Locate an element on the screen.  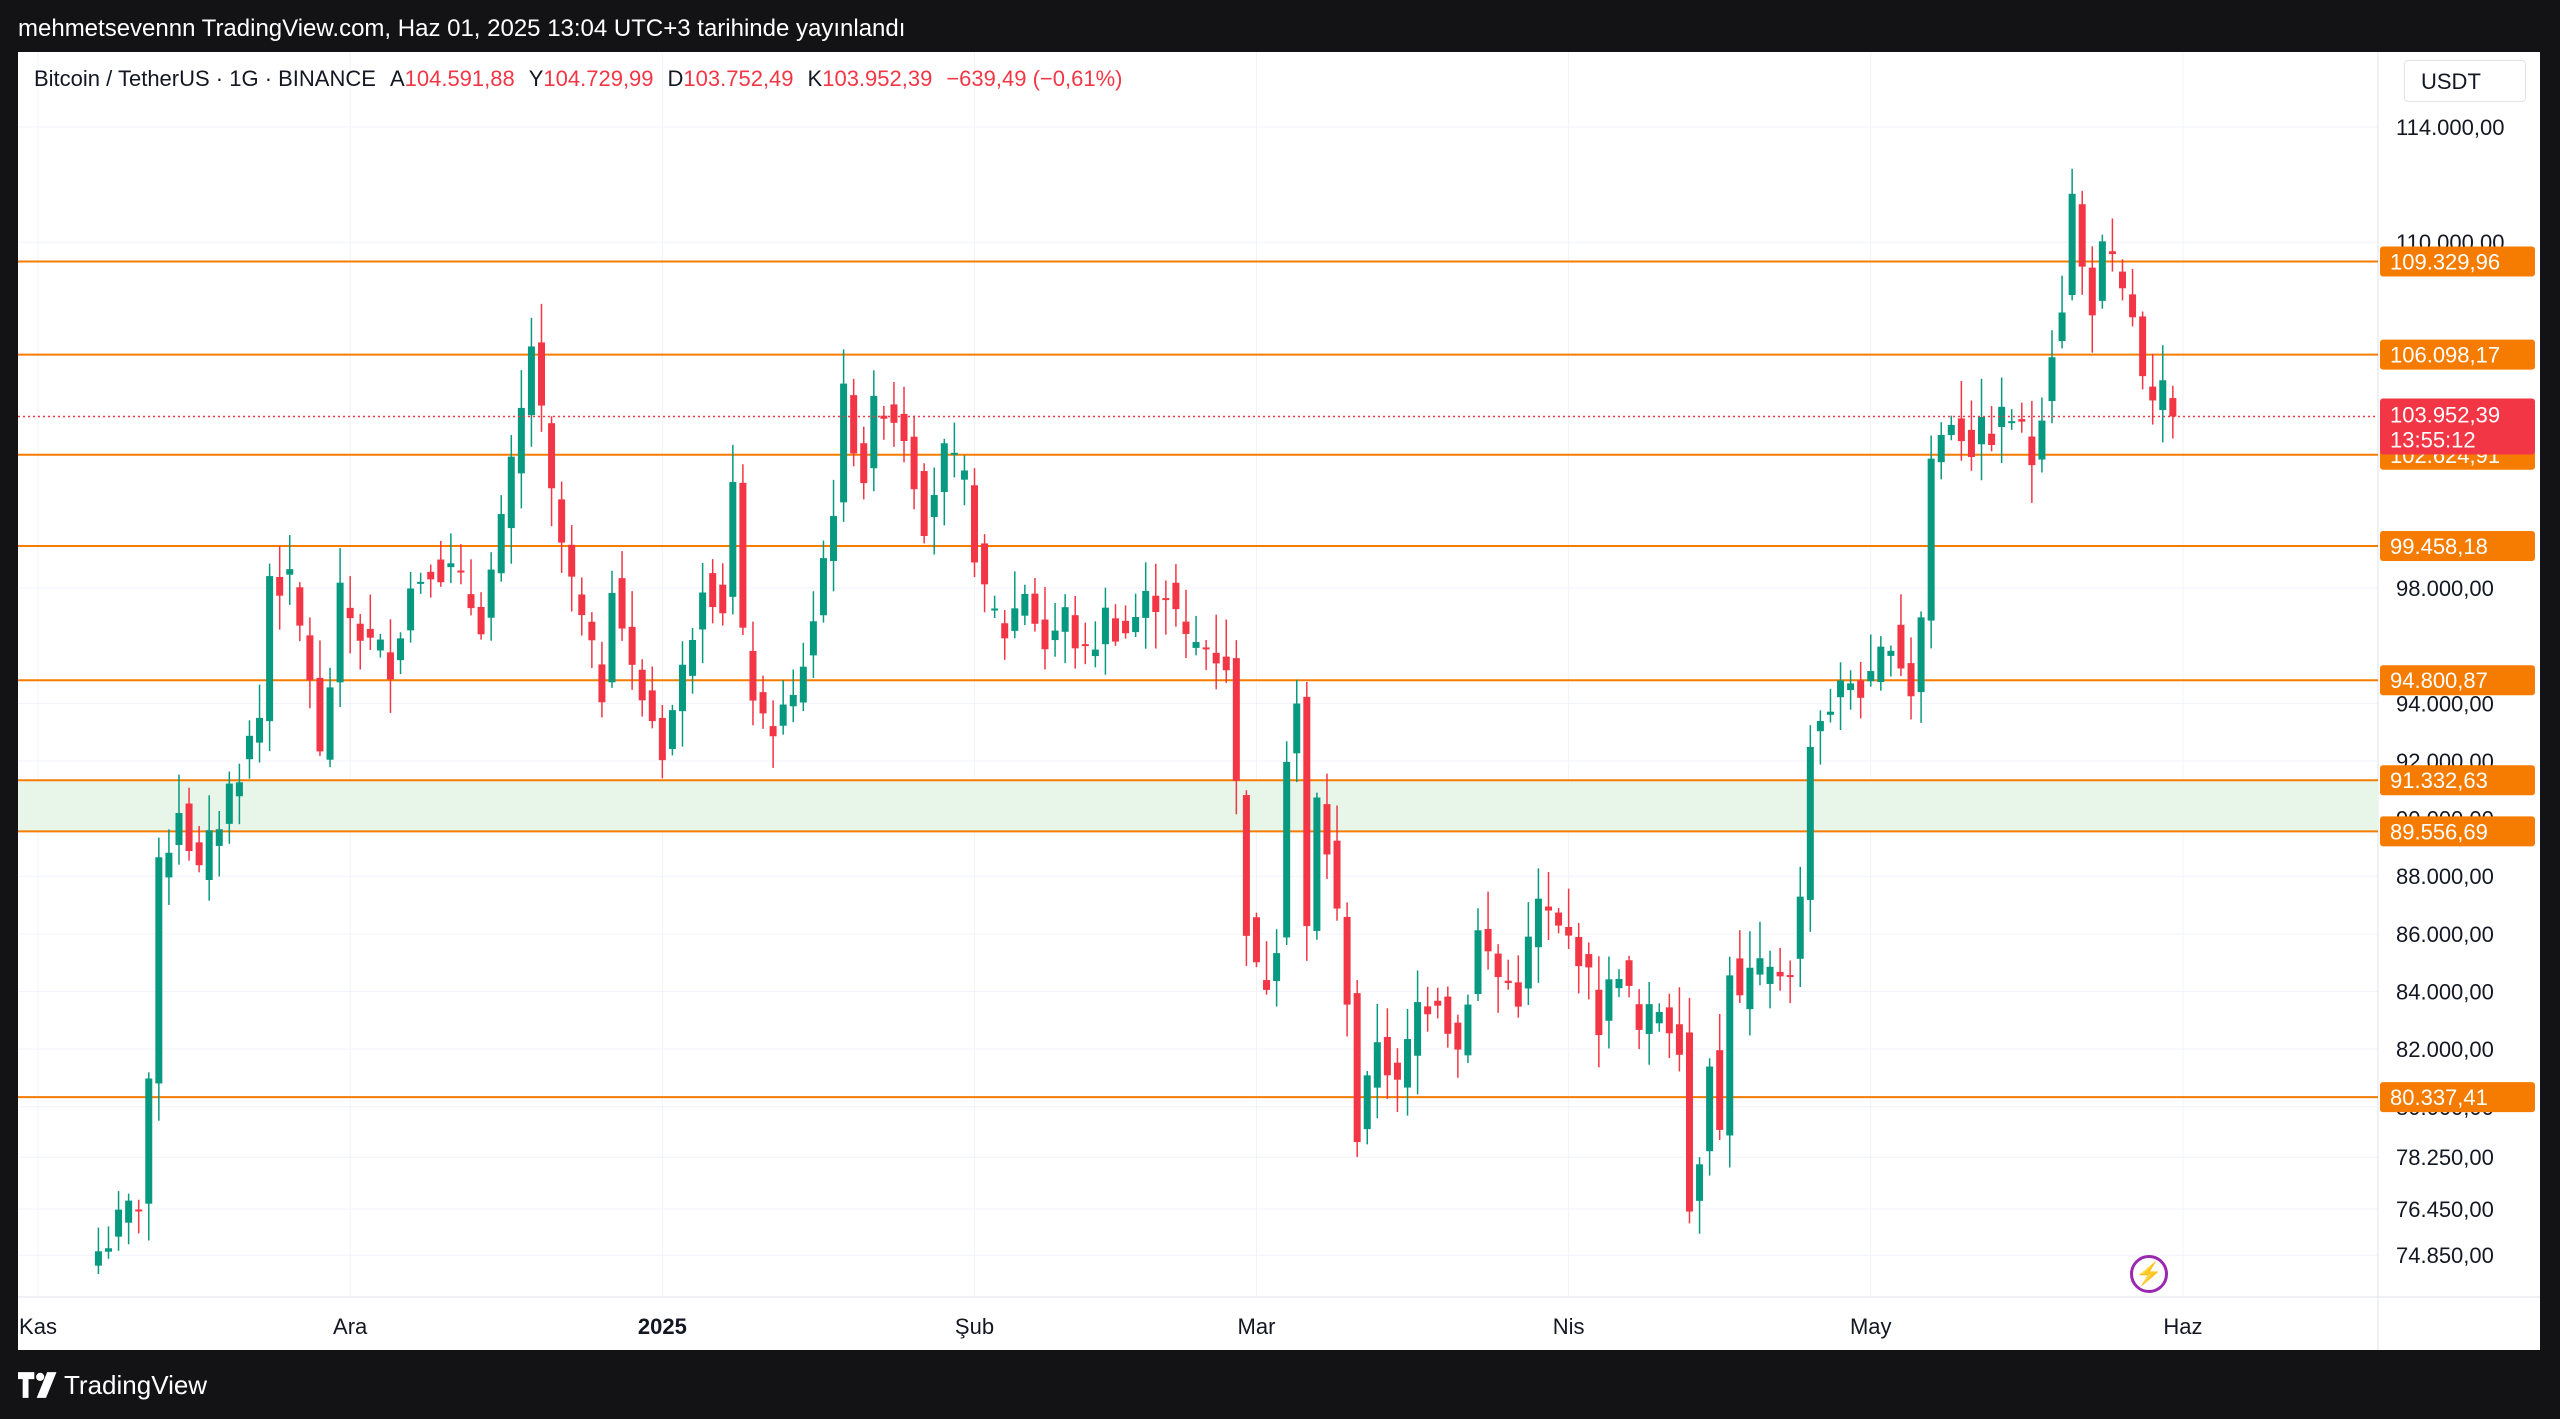
change-value: −639,49 (−0,61%) is located at coordinates (1034, 78).